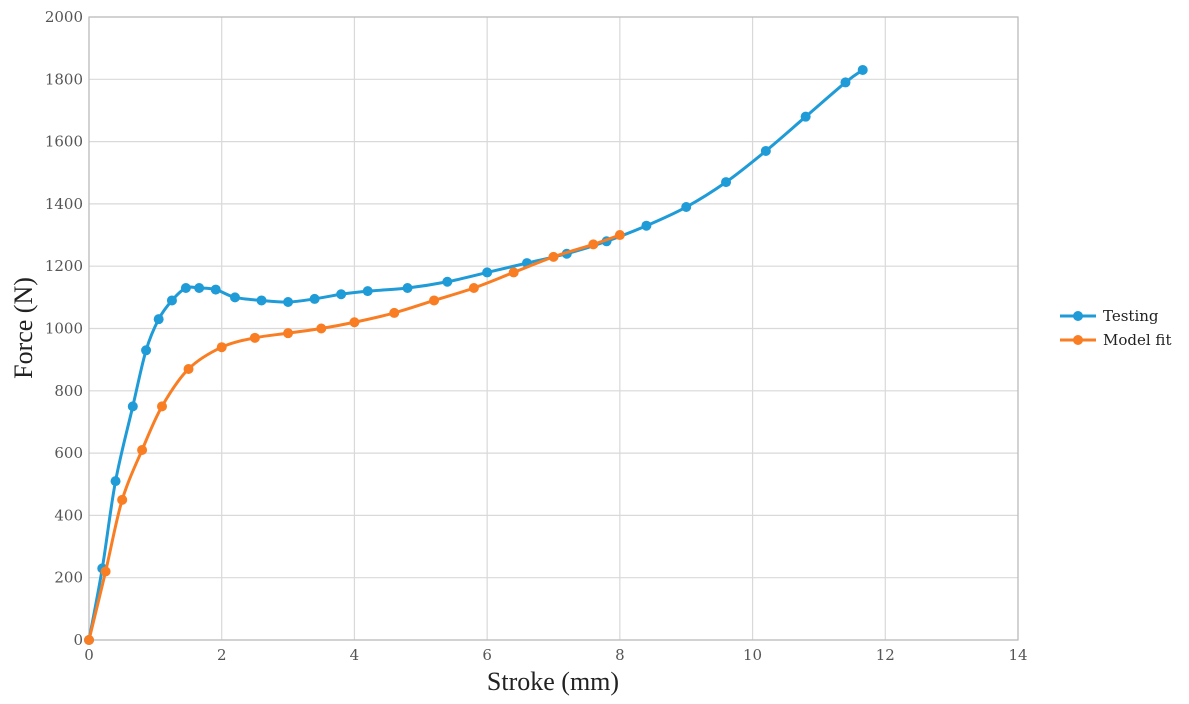 The width and height of the screenshot is (1189, 704). What do you see at coordinates (553, 681) in the screenshot?
I see `x-axis-title: Stroke (mm)` at bounding box center [553, 681].